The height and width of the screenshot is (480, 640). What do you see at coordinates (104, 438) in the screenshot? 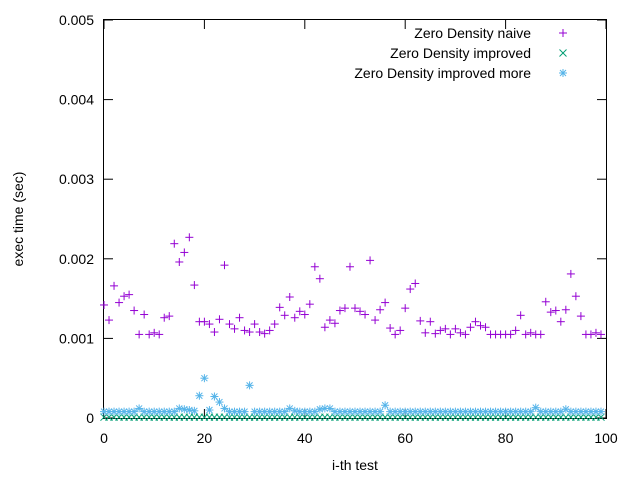
I see `x-tick-label: 0` at bounding box center [104, 438].